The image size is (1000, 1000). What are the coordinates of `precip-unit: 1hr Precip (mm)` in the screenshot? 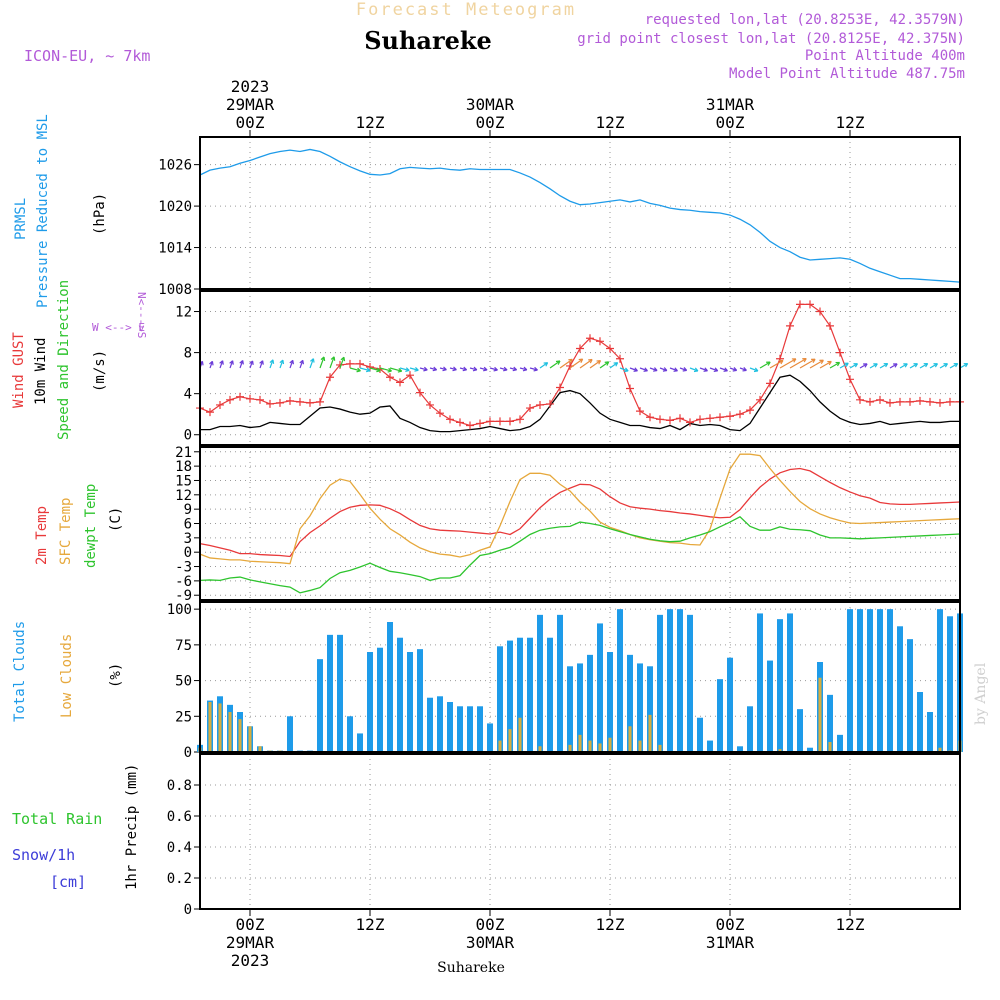 It's located at (132, 827).